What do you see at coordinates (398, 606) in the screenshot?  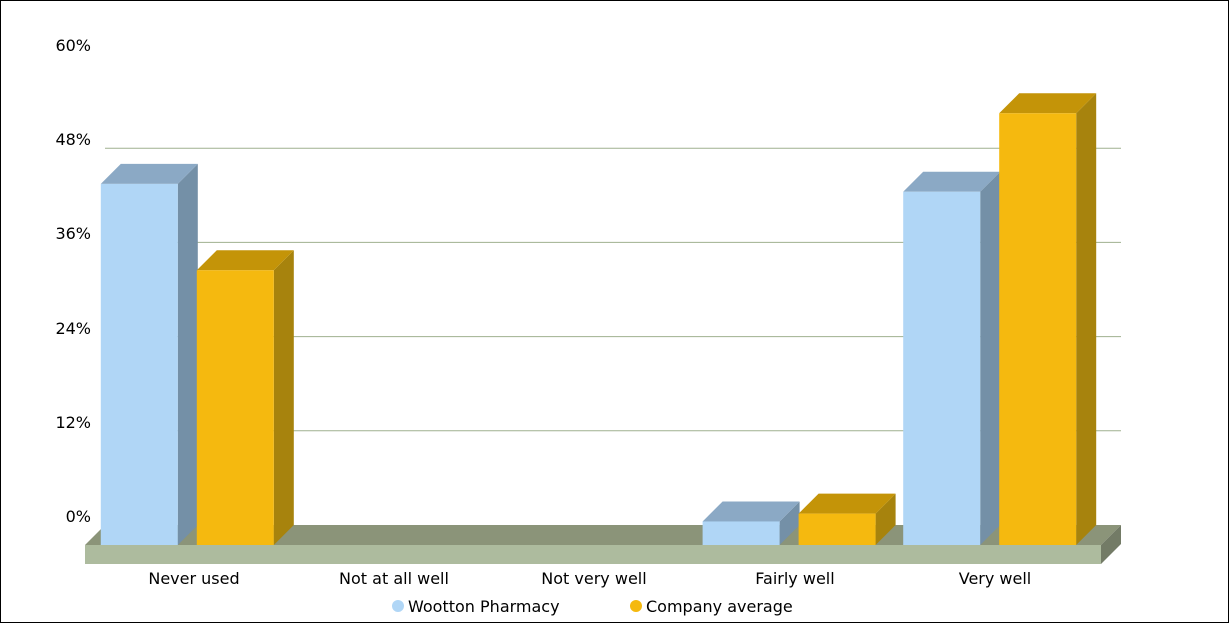 I see `legend-swatch-wootton-pharmacy` at bounding box center [398, 606].